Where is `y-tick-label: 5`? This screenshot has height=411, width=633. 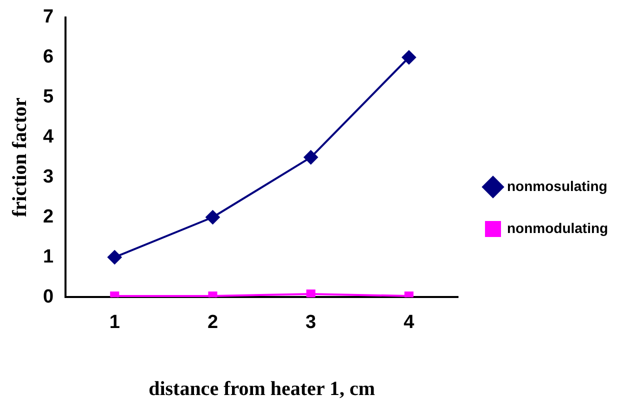 y-tick-label: 5 is located at coordinates (48, 97).